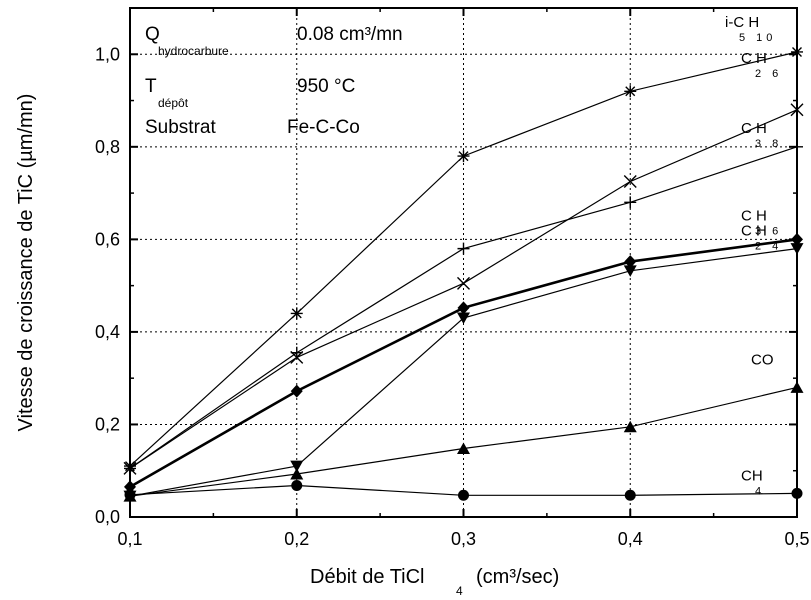 Image resolution: width=811 pixels, height=600 pixels. What do you see at coordinates (107, 517) in the screenshot?
I see `y-tick-label: 0,0` at bounding box center [107, 517].